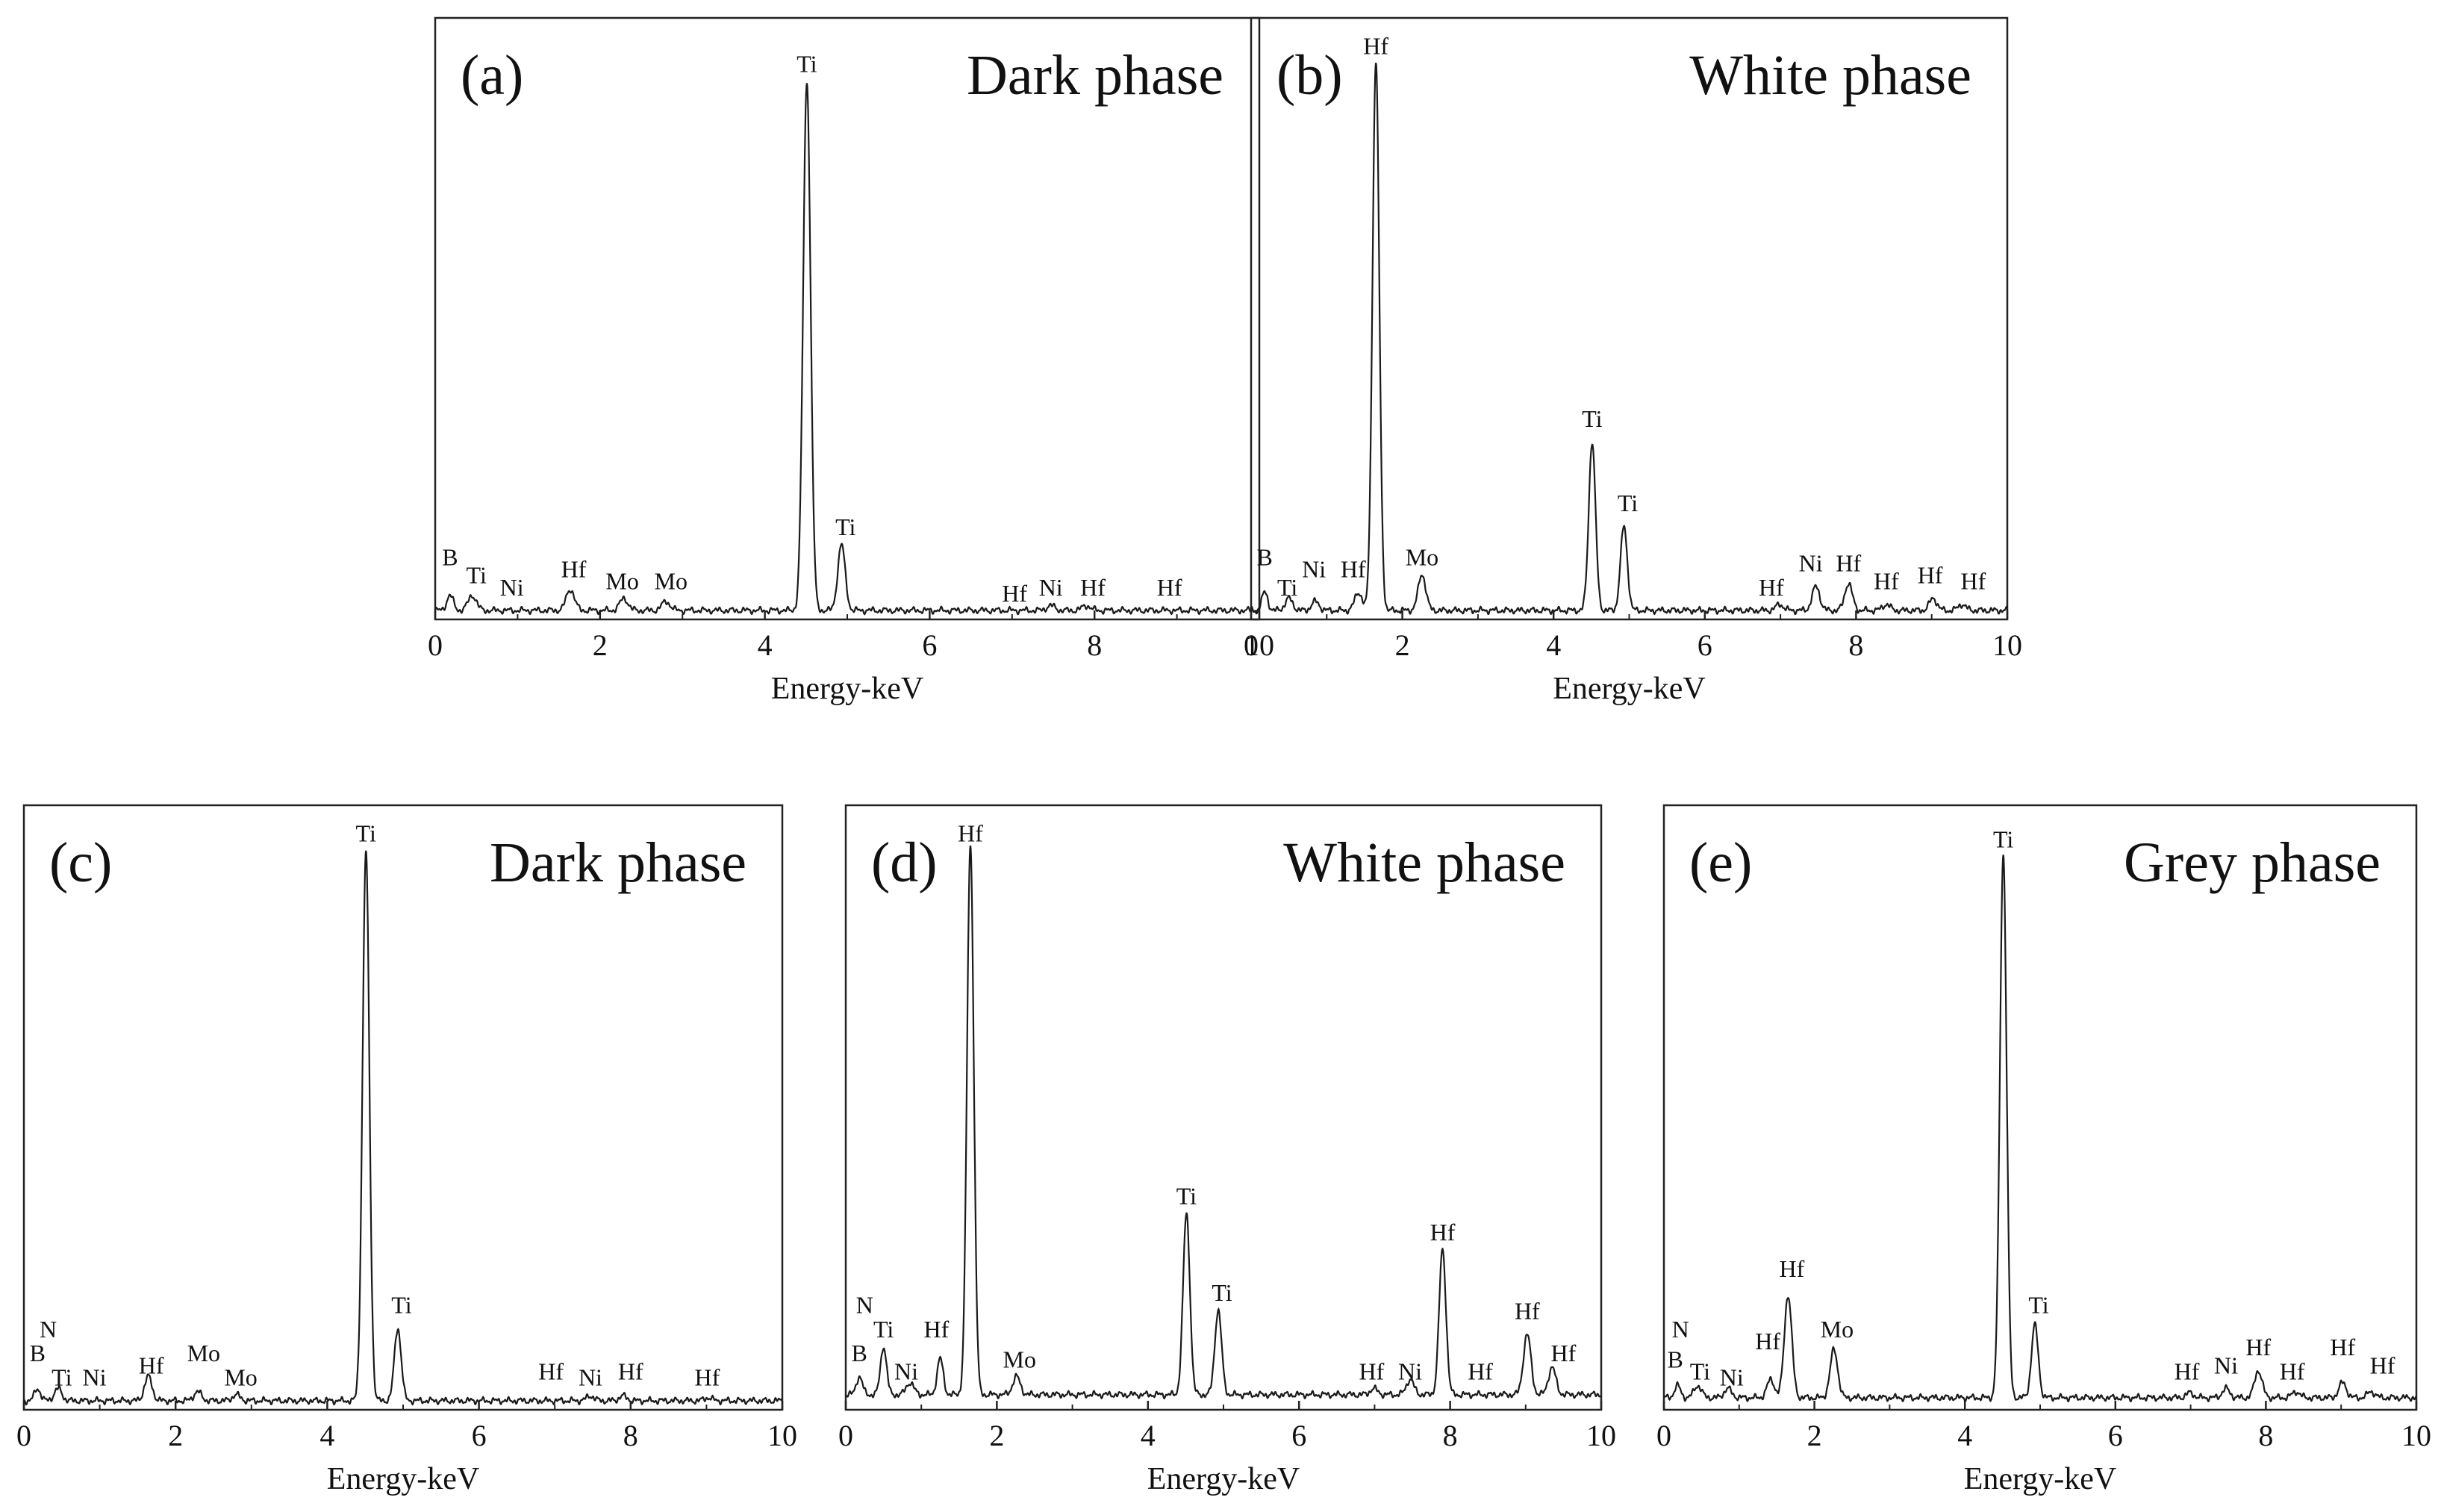  Describe the element at coordinates (904, 862) in the screenshot. I see `panel-label: (d)` at that location.